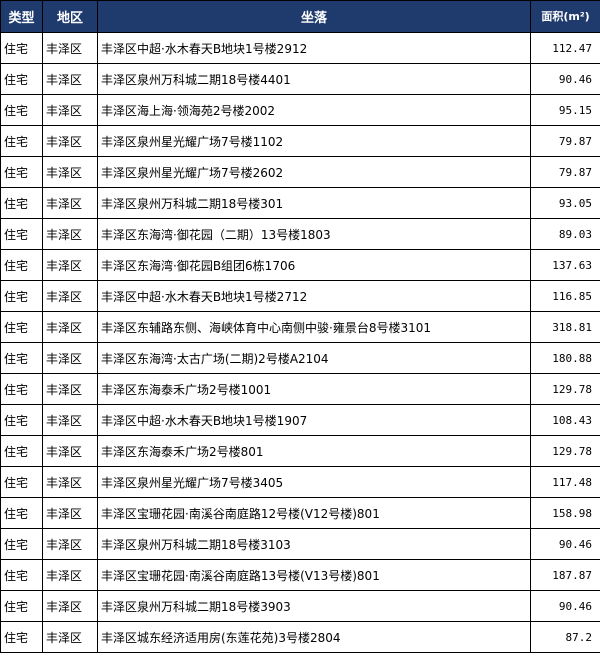 This screenshot has height=660, width=600. I want to click on table-row: 住宅 丰泽区 丰泽区中超·水木春天B地块1号楼1907 108.43, so click(300, 420).